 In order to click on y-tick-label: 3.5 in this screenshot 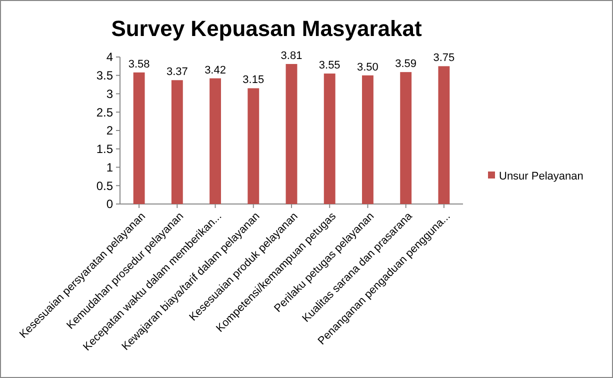, I will do `click(105, 75)`.